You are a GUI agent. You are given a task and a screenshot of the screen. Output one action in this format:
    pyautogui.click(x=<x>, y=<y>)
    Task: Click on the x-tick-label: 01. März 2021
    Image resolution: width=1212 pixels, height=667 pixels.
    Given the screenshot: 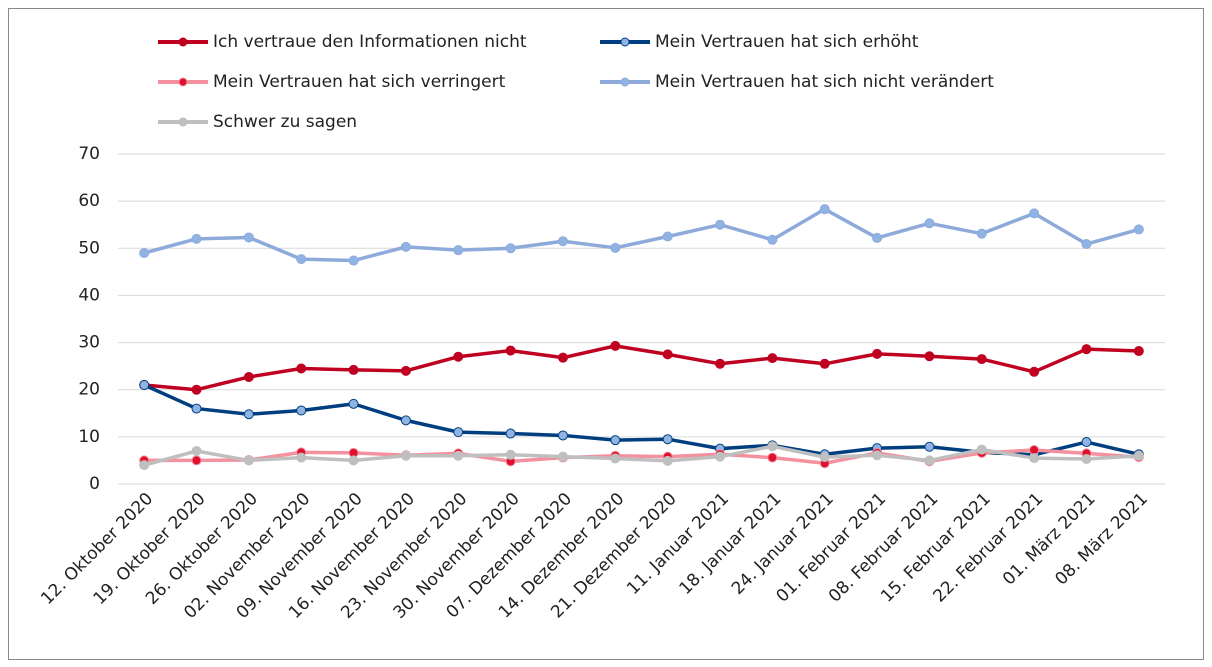 What is the action you would take?
    pyautogui.click(x=1049, y=539)
    